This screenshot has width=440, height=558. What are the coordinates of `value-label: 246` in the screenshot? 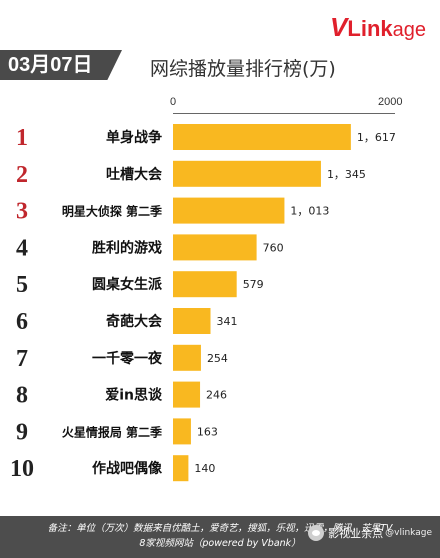 It's located at (216, 395).